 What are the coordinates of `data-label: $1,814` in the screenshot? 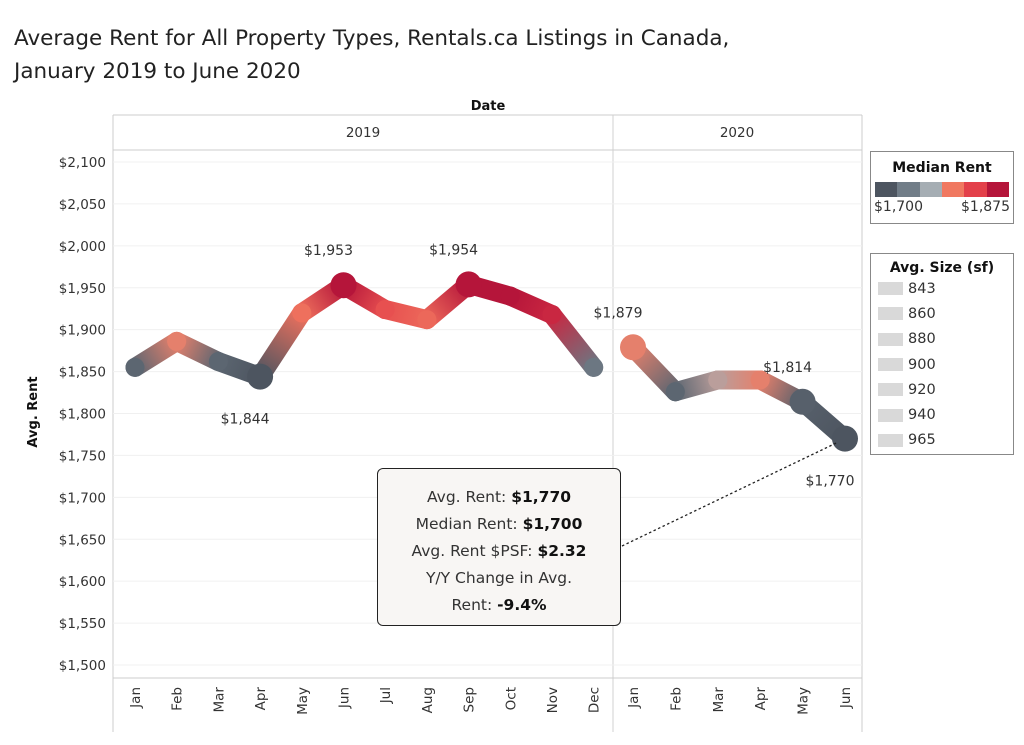 It's located at (787, 368).